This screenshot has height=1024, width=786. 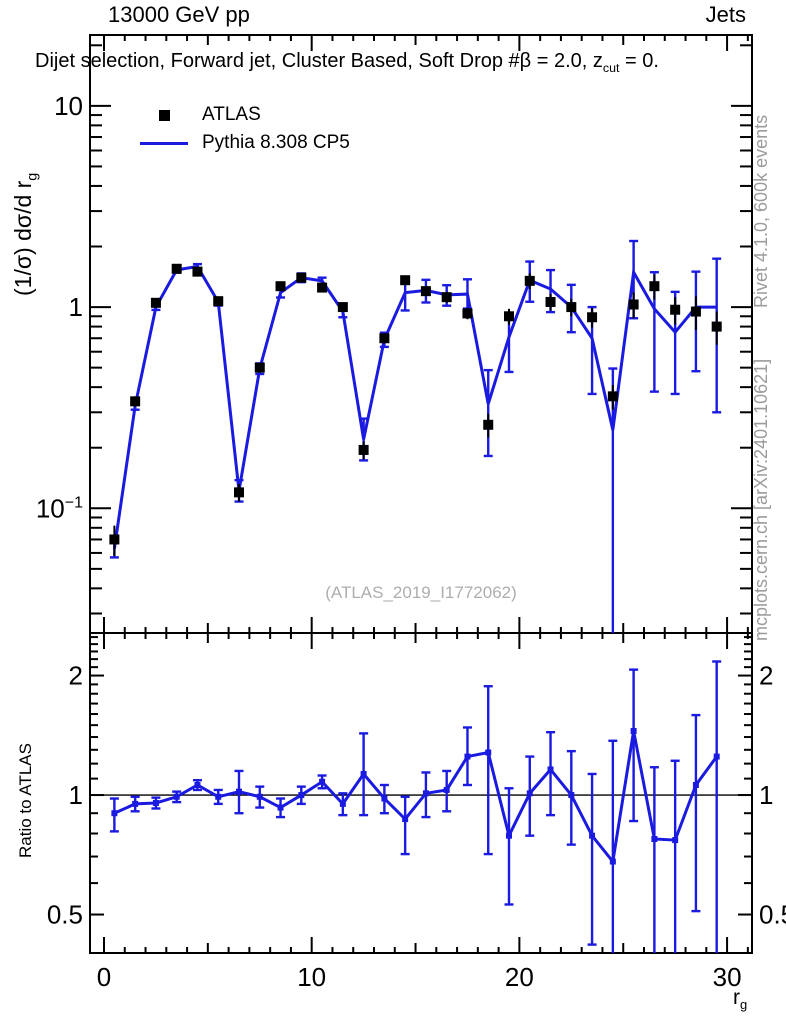 What do you see at coordinates (104, 977) in the screenshot?
I see `svg-text: 0` at bounding box center [104, 977].